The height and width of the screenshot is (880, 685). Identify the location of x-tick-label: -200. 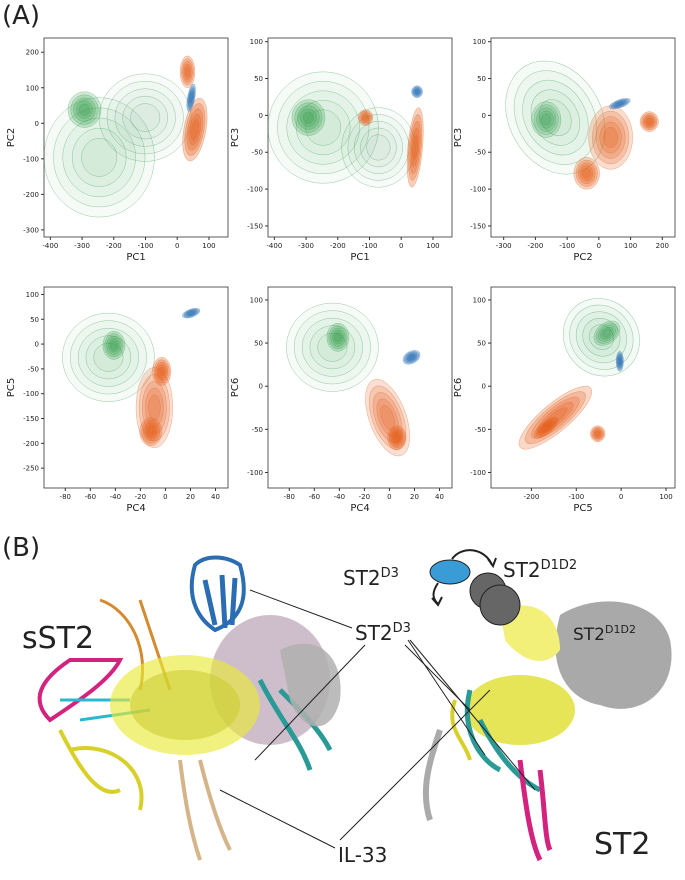
(114, 246).